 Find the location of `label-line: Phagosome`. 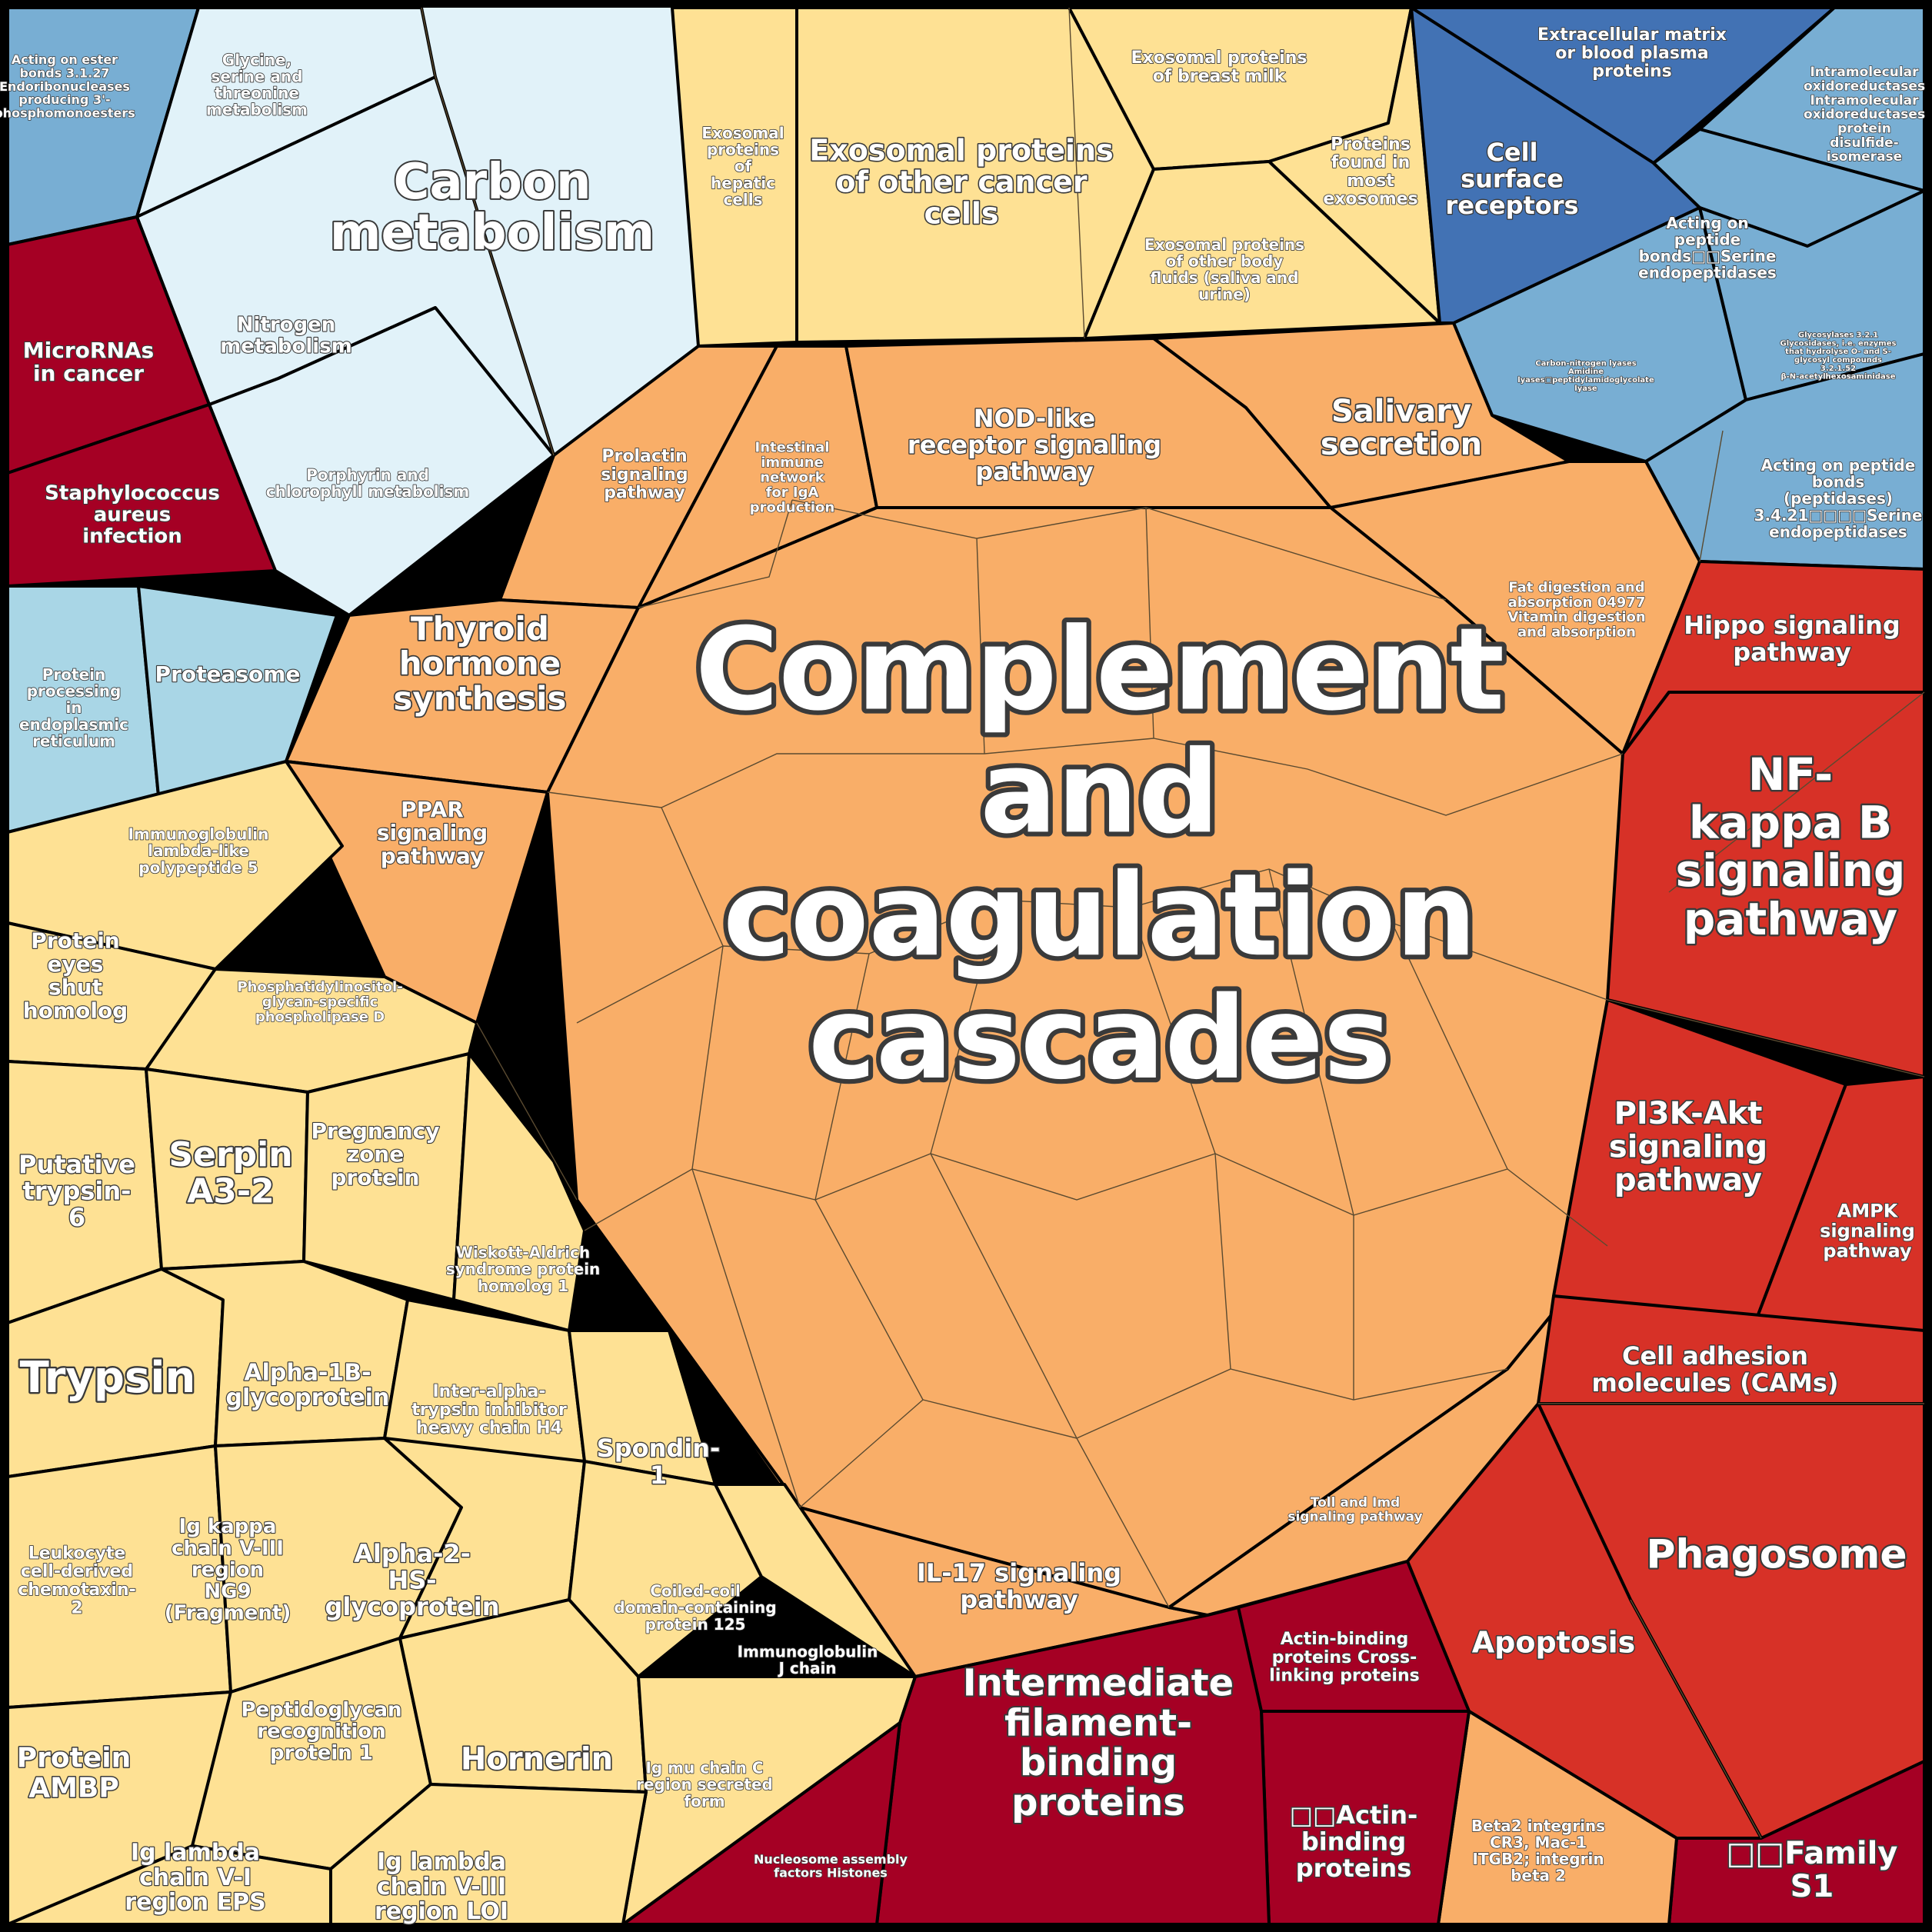

label-line: Phagosome is located at coordinates (1776, 1555).